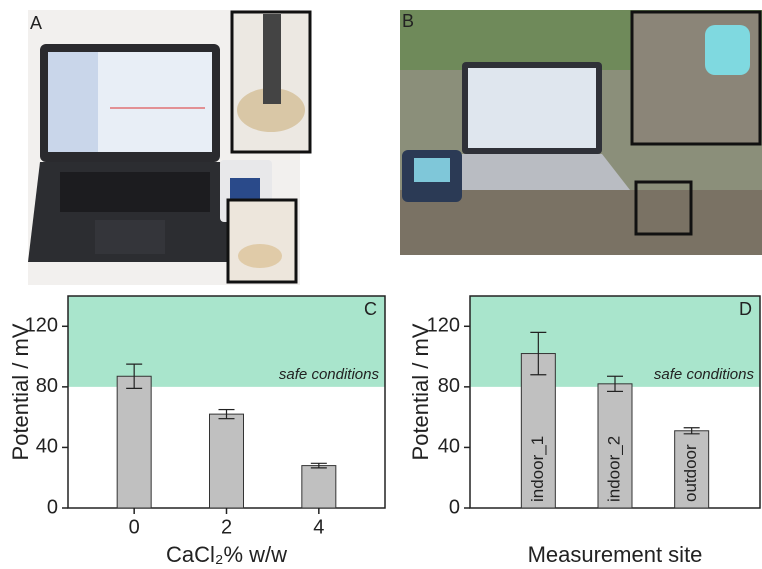 The height and width of the screenshot is (569, 762). What do you see at coordinates (613, 469) in the screenshot?
I see `category-label: indoor_2` at bounding box center [613, 469].